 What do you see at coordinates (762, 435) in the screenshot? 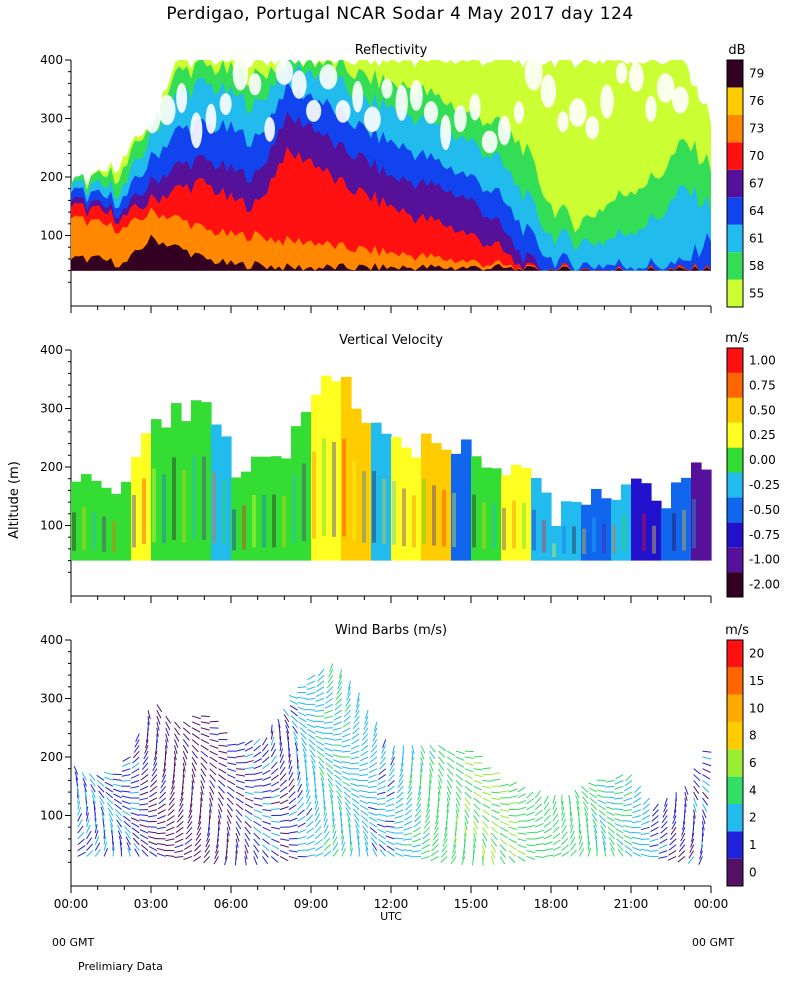
I see `colorbar-label-1-6: 0.25` at bounding box center [762, 435].